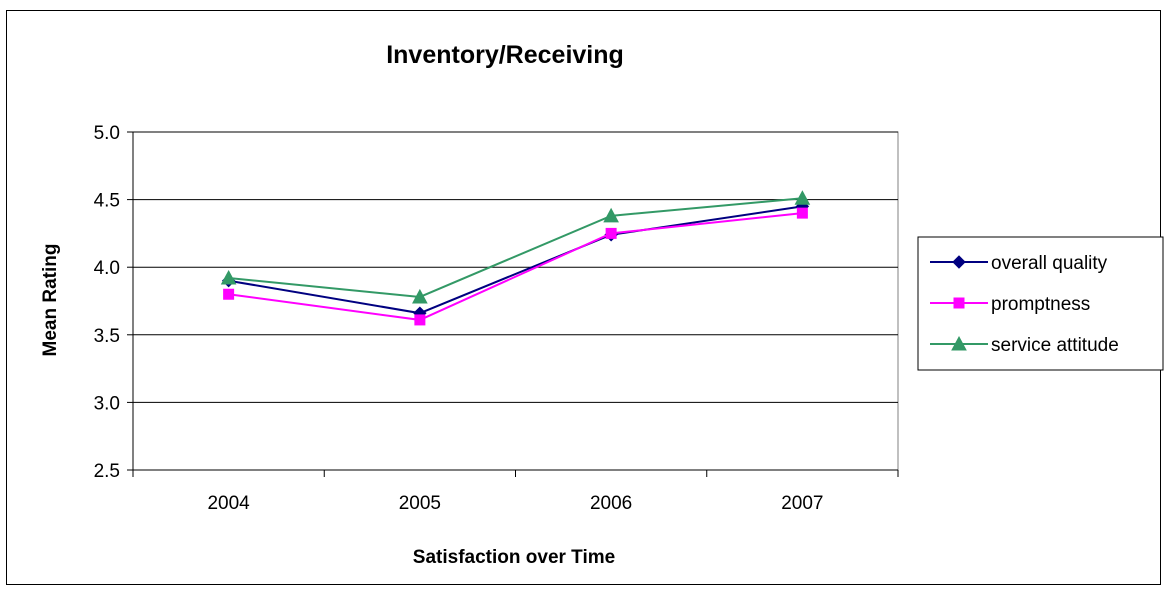  What do you see at coordinates (1055, 345) in the screenshot?
I see `legend-label: service attitude` at bounding box center [1055, 345].